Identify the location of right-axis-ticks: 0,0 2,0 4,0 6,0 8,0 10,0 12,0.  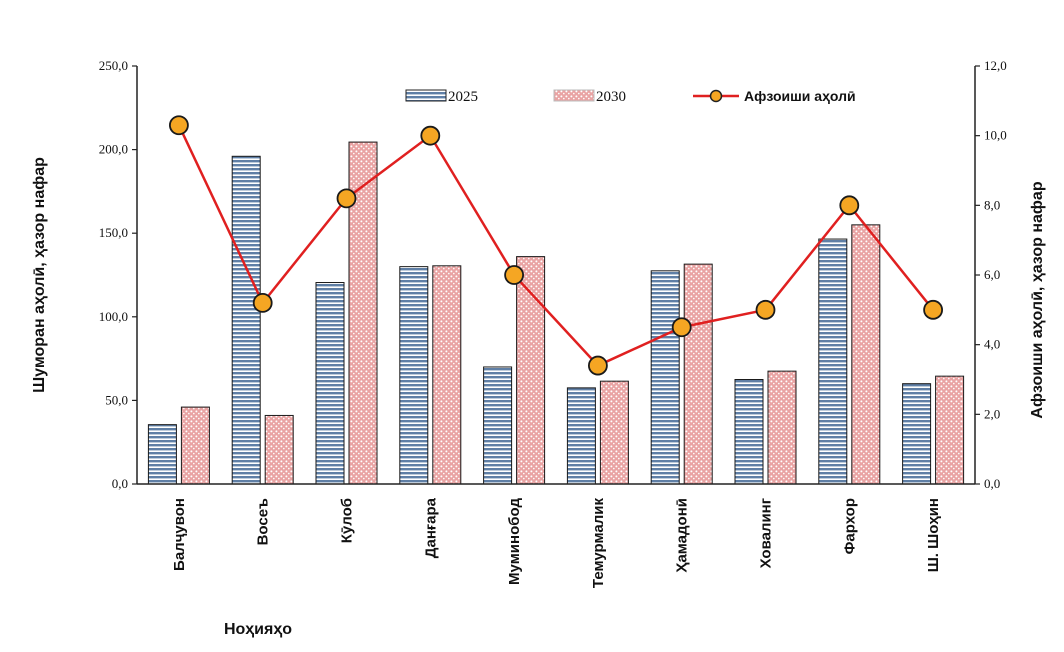
(991, 274).